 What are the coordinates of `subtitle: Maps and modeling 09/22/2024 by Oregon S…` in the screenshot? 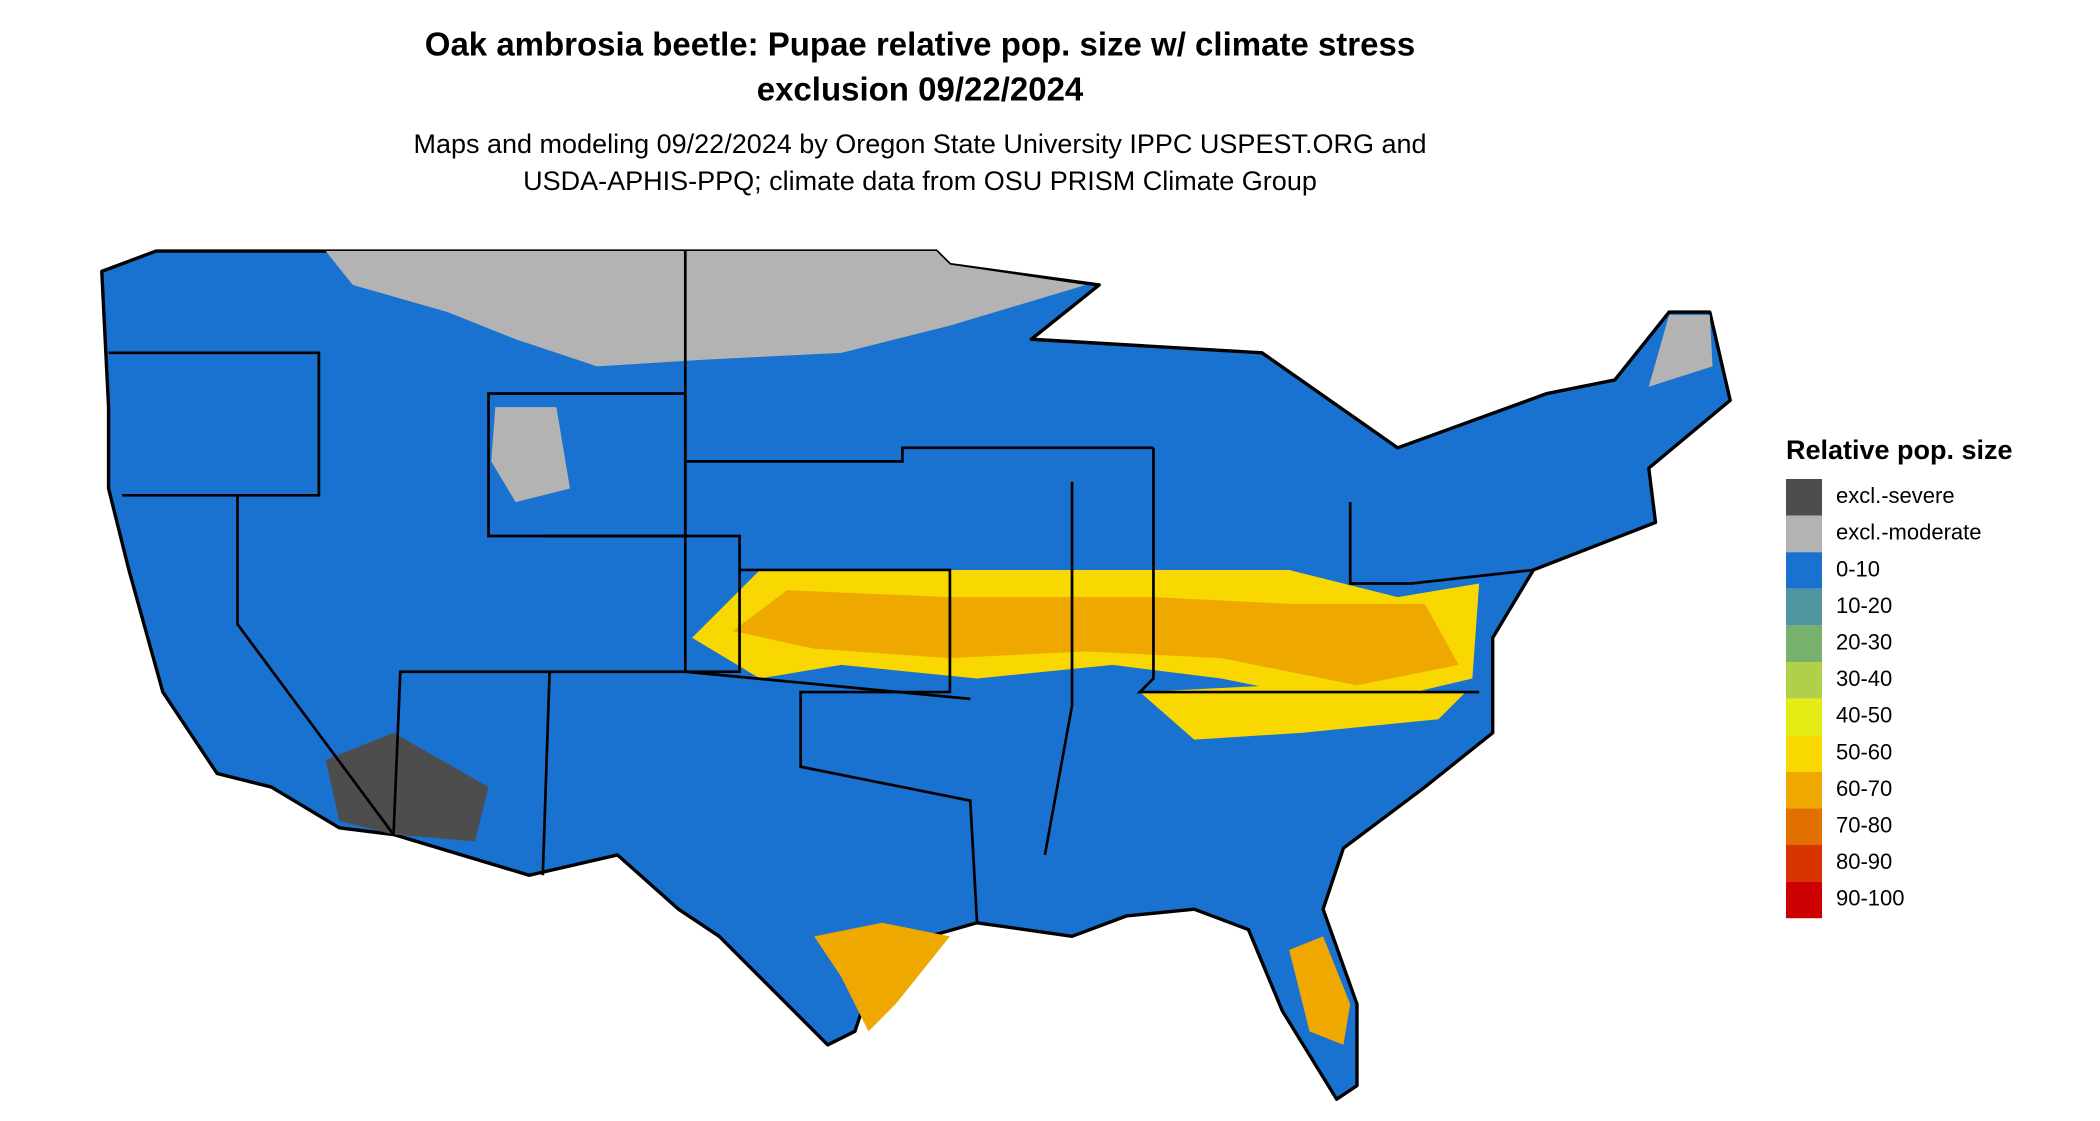 It's located at (919, 144).